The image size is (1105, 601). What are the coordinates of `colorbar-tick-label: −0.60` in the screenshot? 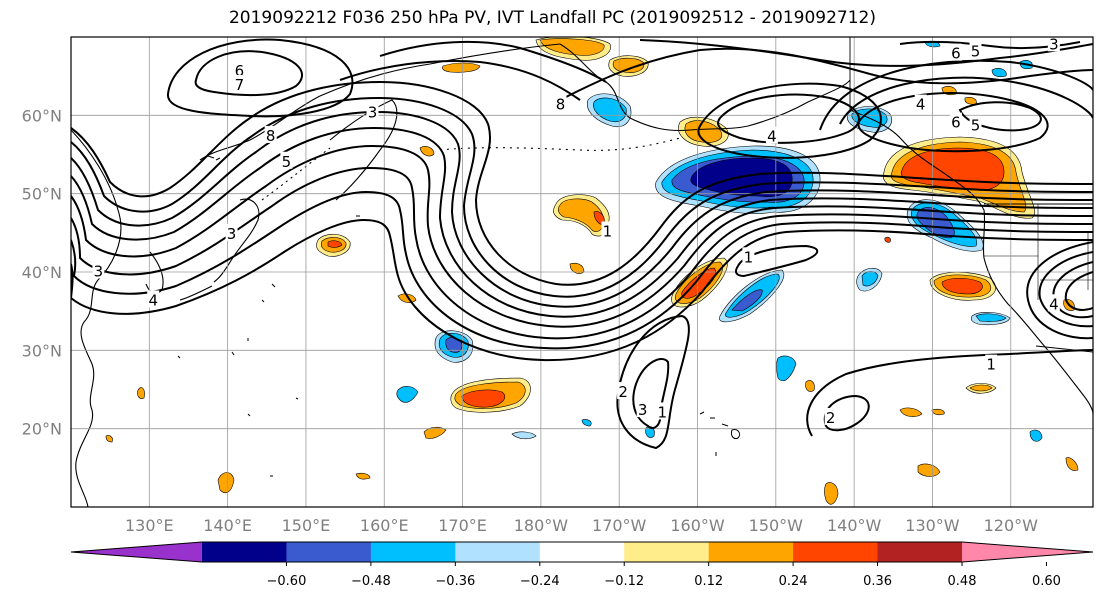 It's located at (287, 581).